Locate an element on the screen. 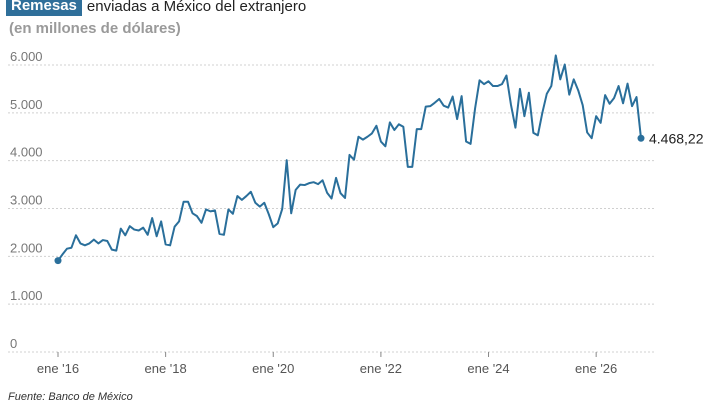 The height and width of the screenshot is (404, 715). chart-subtitle: (en millones de dólares) is located at coordinates (95, 28).